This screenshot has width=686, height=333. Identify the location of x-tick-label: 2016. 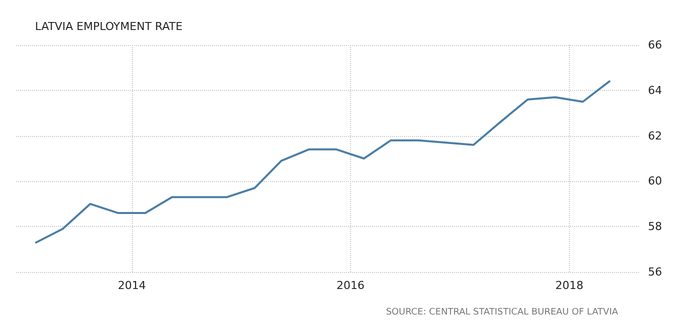
(350, 285).